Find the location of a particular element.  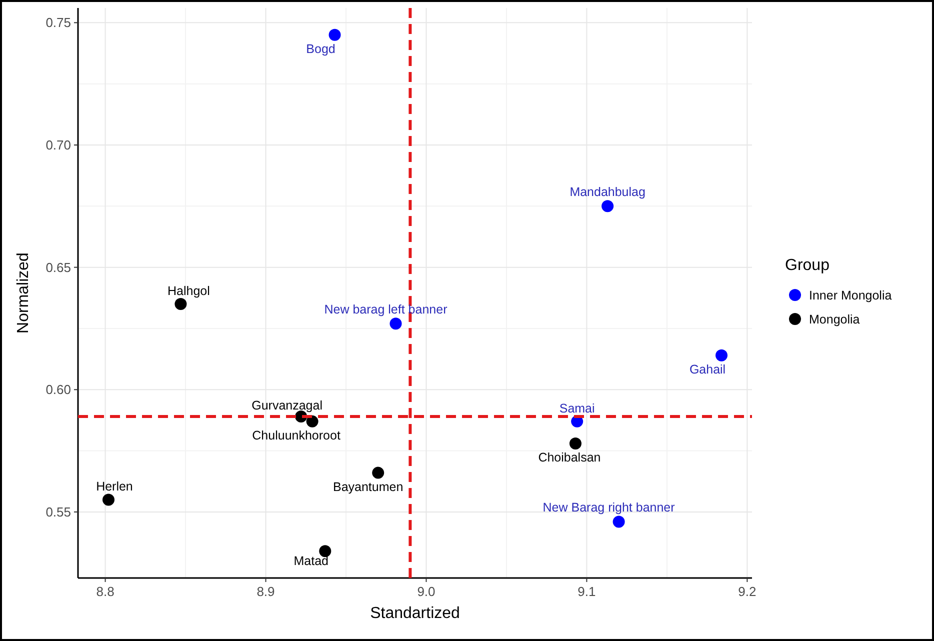

annotation: Bayantumen is located at coordinates (368, 487).